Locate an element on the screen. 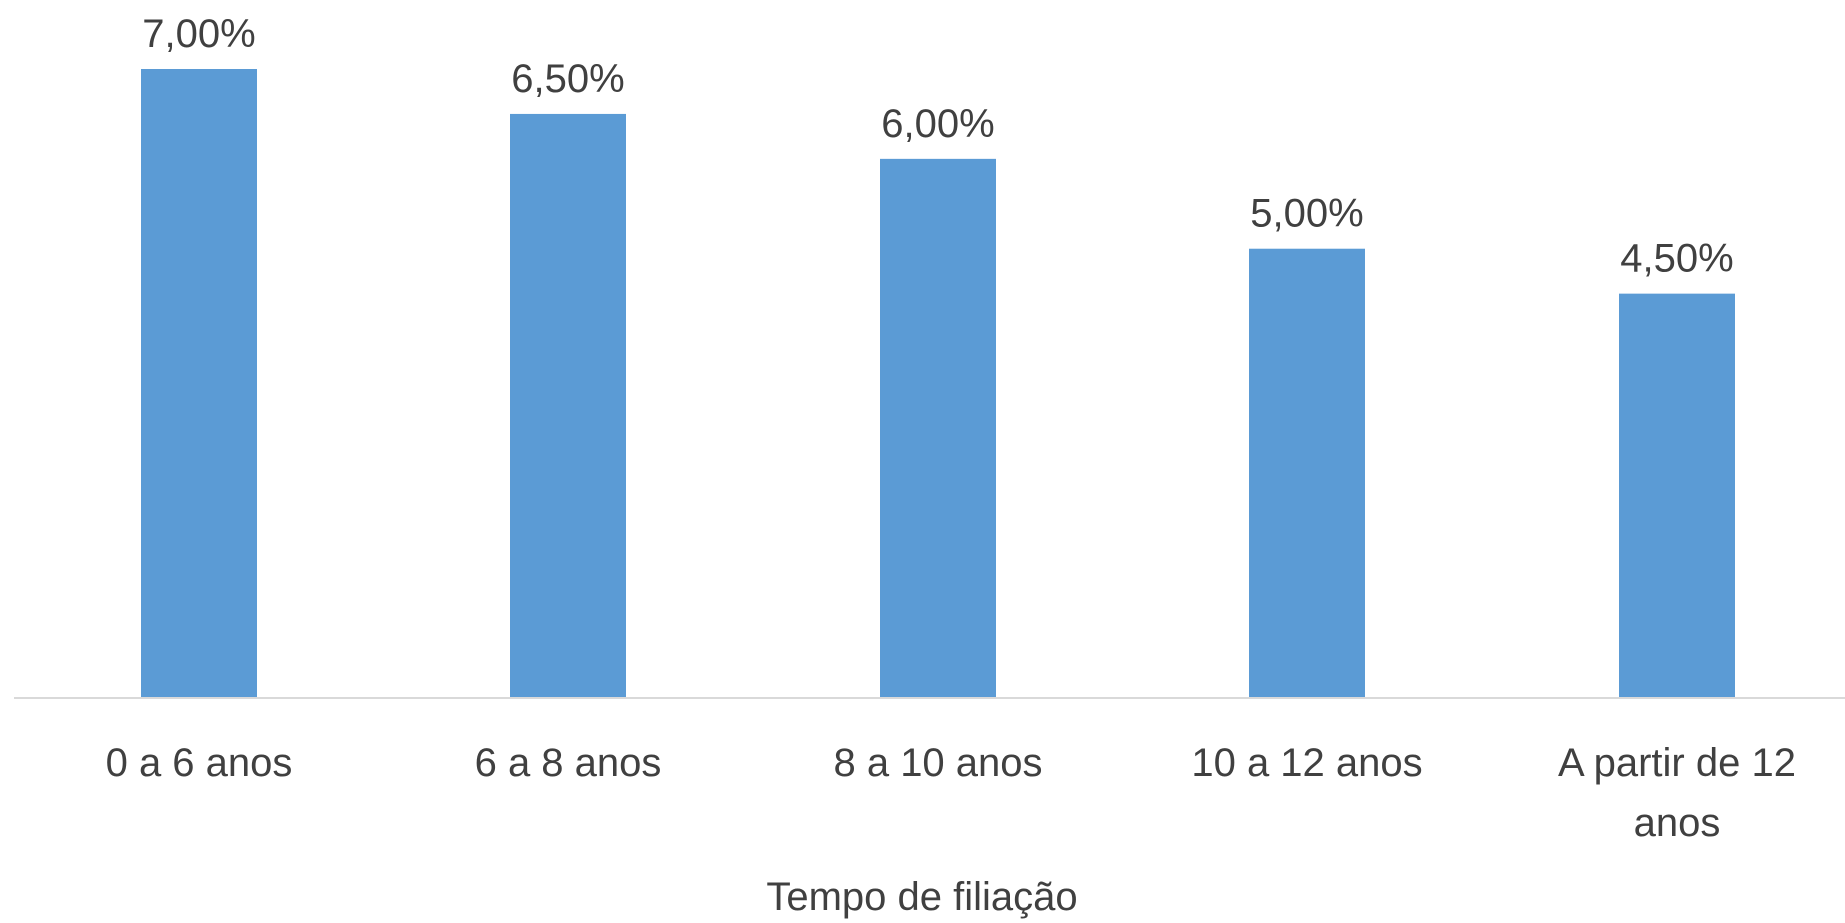 This screenshot has height=923, width=1845. x-tick-label-1: 0 a 6 anos is located at coordinates (199, 763).